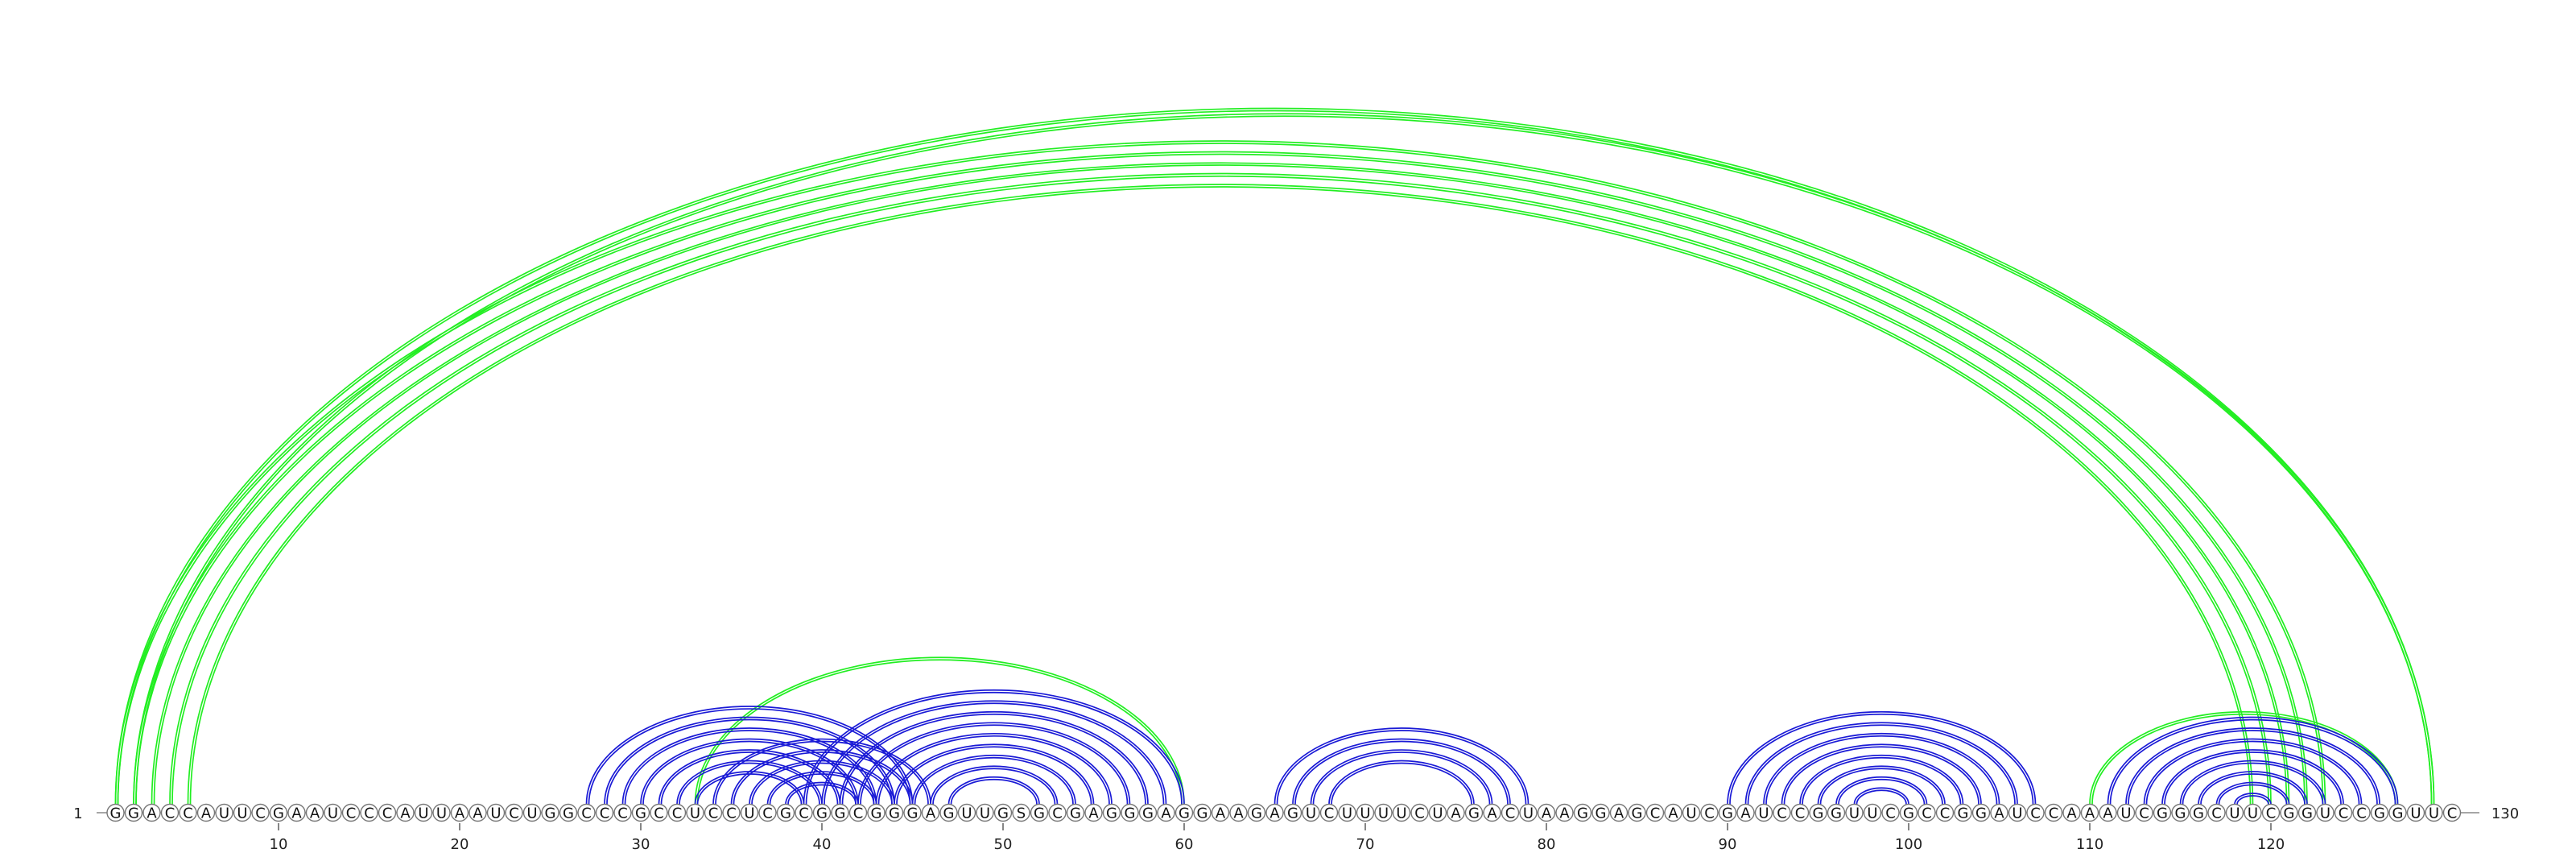 This screenshot has height=857, width=2576. I want to click on green-pair-arc, so click(939, 732).